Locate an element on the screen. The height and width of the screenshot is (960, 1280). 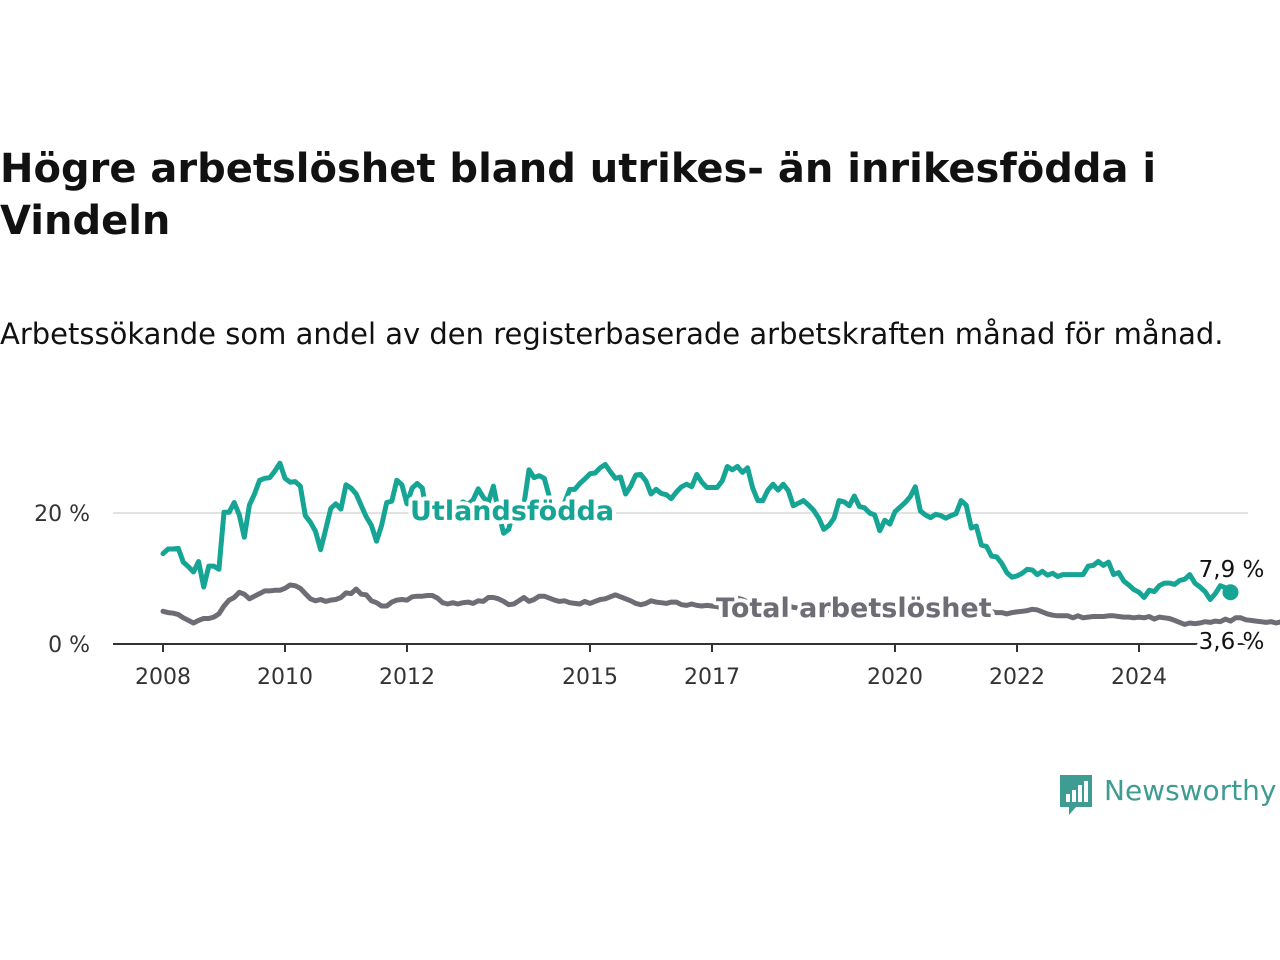
x-tick-label: 2015 is located at coordinates (590, 677).